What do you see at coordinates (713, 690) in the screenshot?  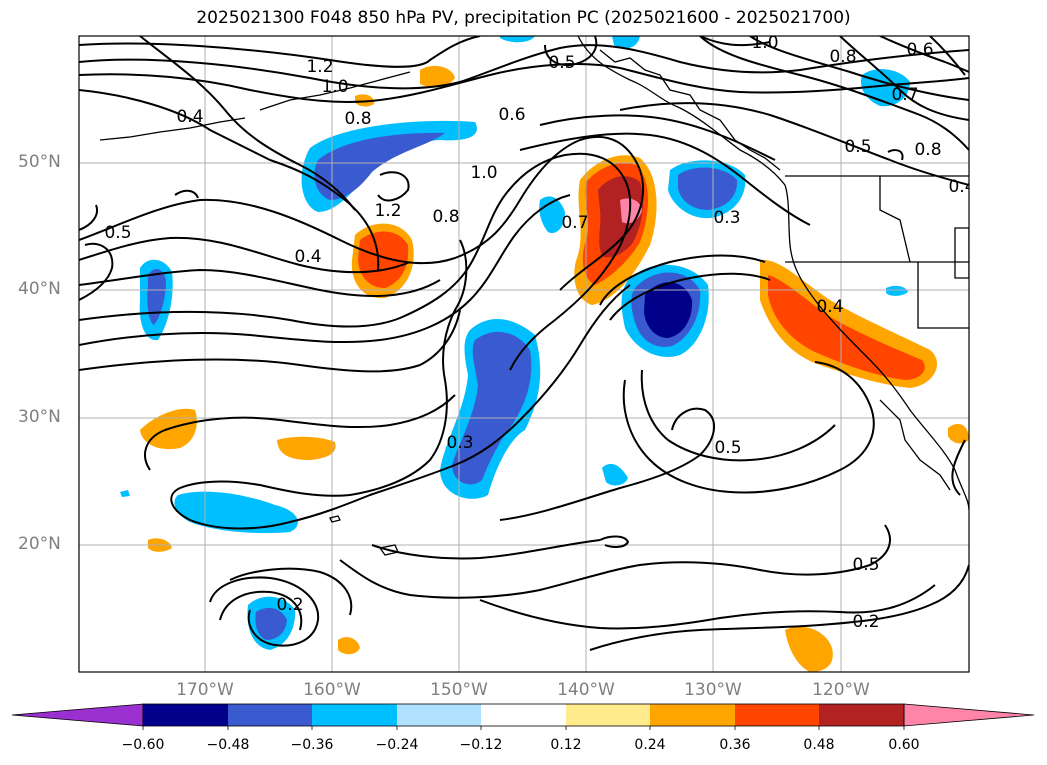 I see `lon-label-130w: 130°W` at bounding box center [713, 690].